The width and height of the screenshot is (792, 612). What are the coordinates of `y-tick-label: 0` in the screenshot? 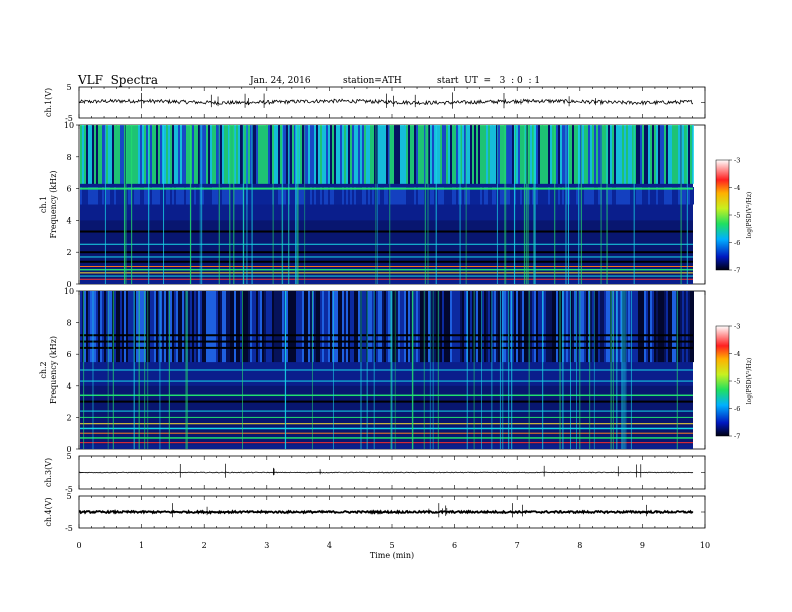 It's located at (68, 449).